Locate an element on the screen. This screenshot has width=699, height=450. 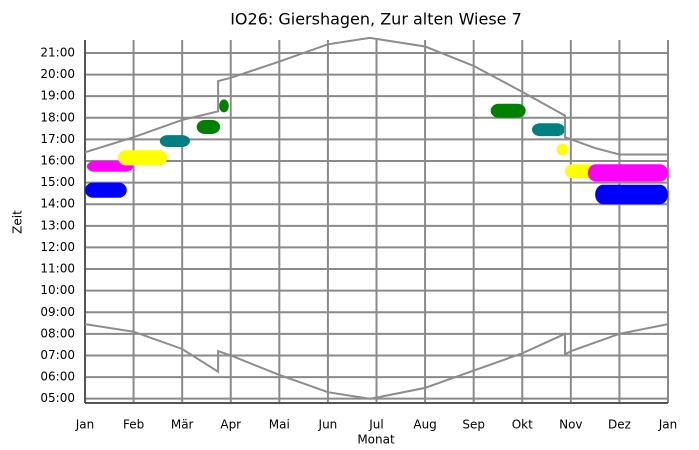
y-tick-label: 06:00 is located at coordinates (57, 377).